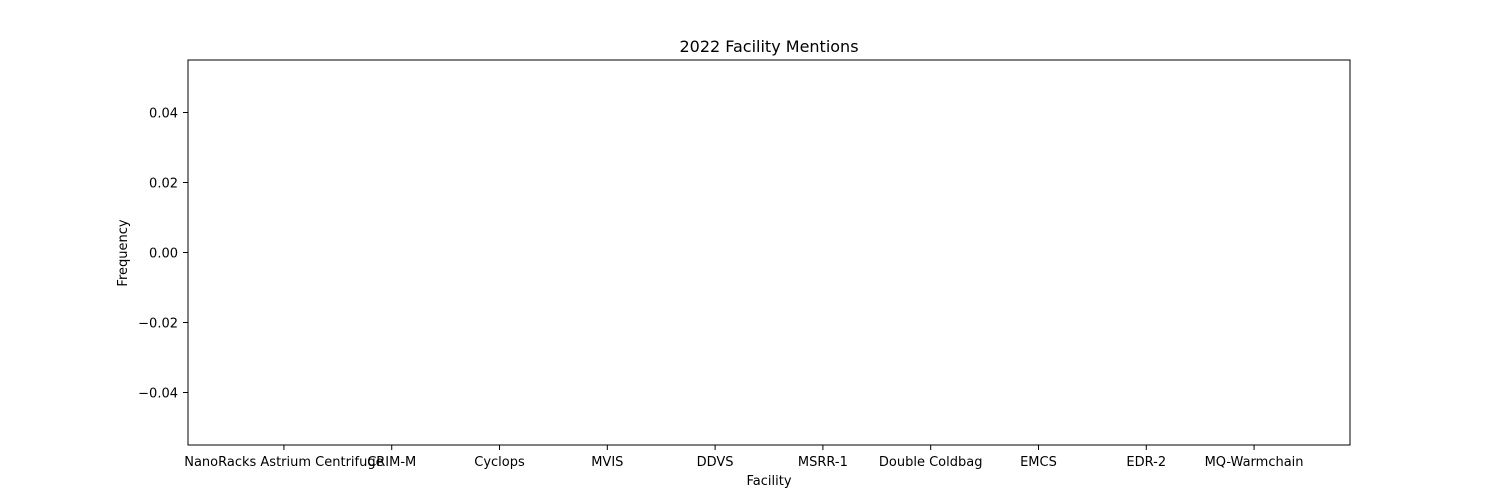 The image size is (1500, 500). Describe the element at coordinates (163, 114) in the screenshot. I see `y-tick-label: 0.04` at that location.